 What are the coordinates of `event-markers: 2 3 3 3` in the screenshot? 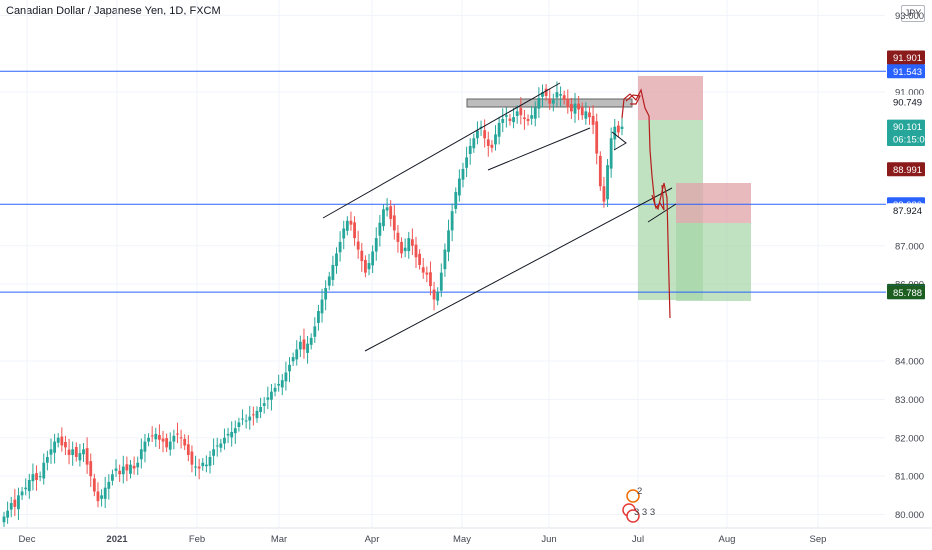 It's located at (638, 504).